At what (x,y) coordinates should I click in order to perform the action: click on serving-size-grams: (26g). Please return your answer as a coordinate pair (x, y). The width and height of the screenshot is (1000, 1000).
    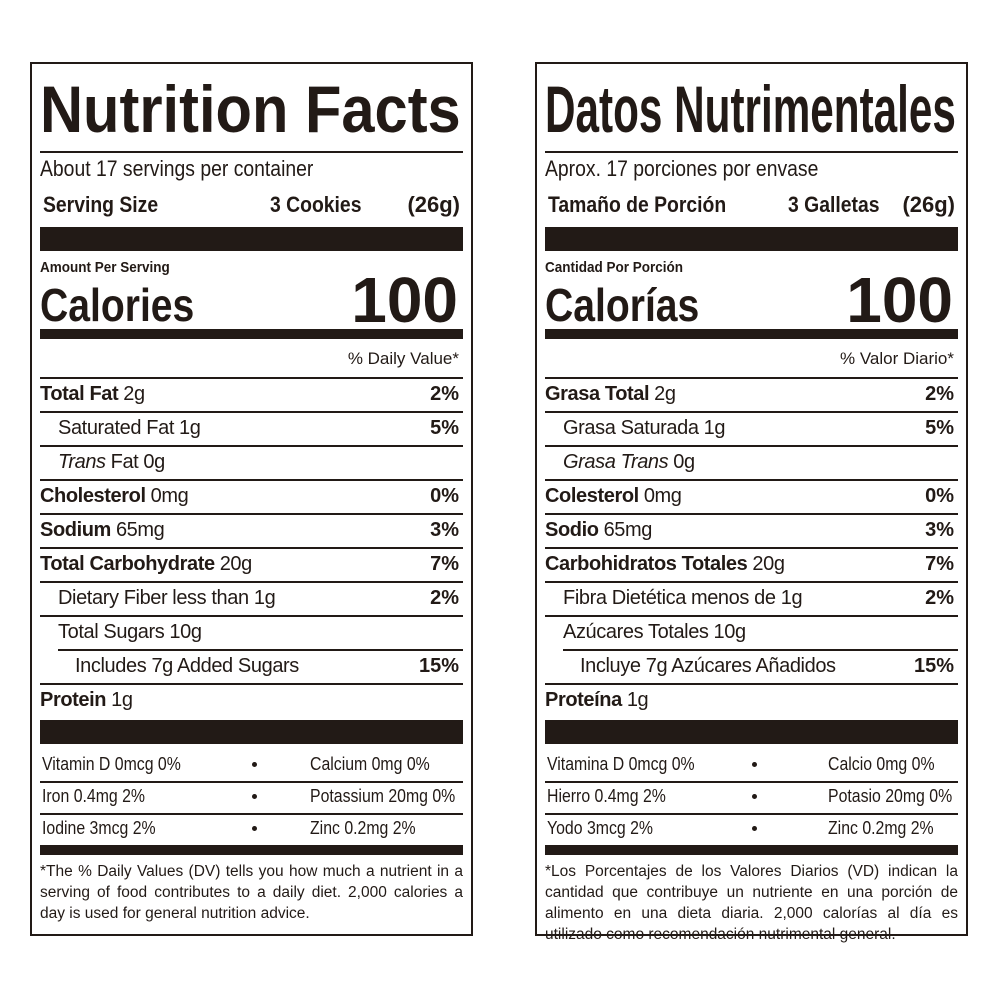
    Looking at the image, I should click on (433, 204).